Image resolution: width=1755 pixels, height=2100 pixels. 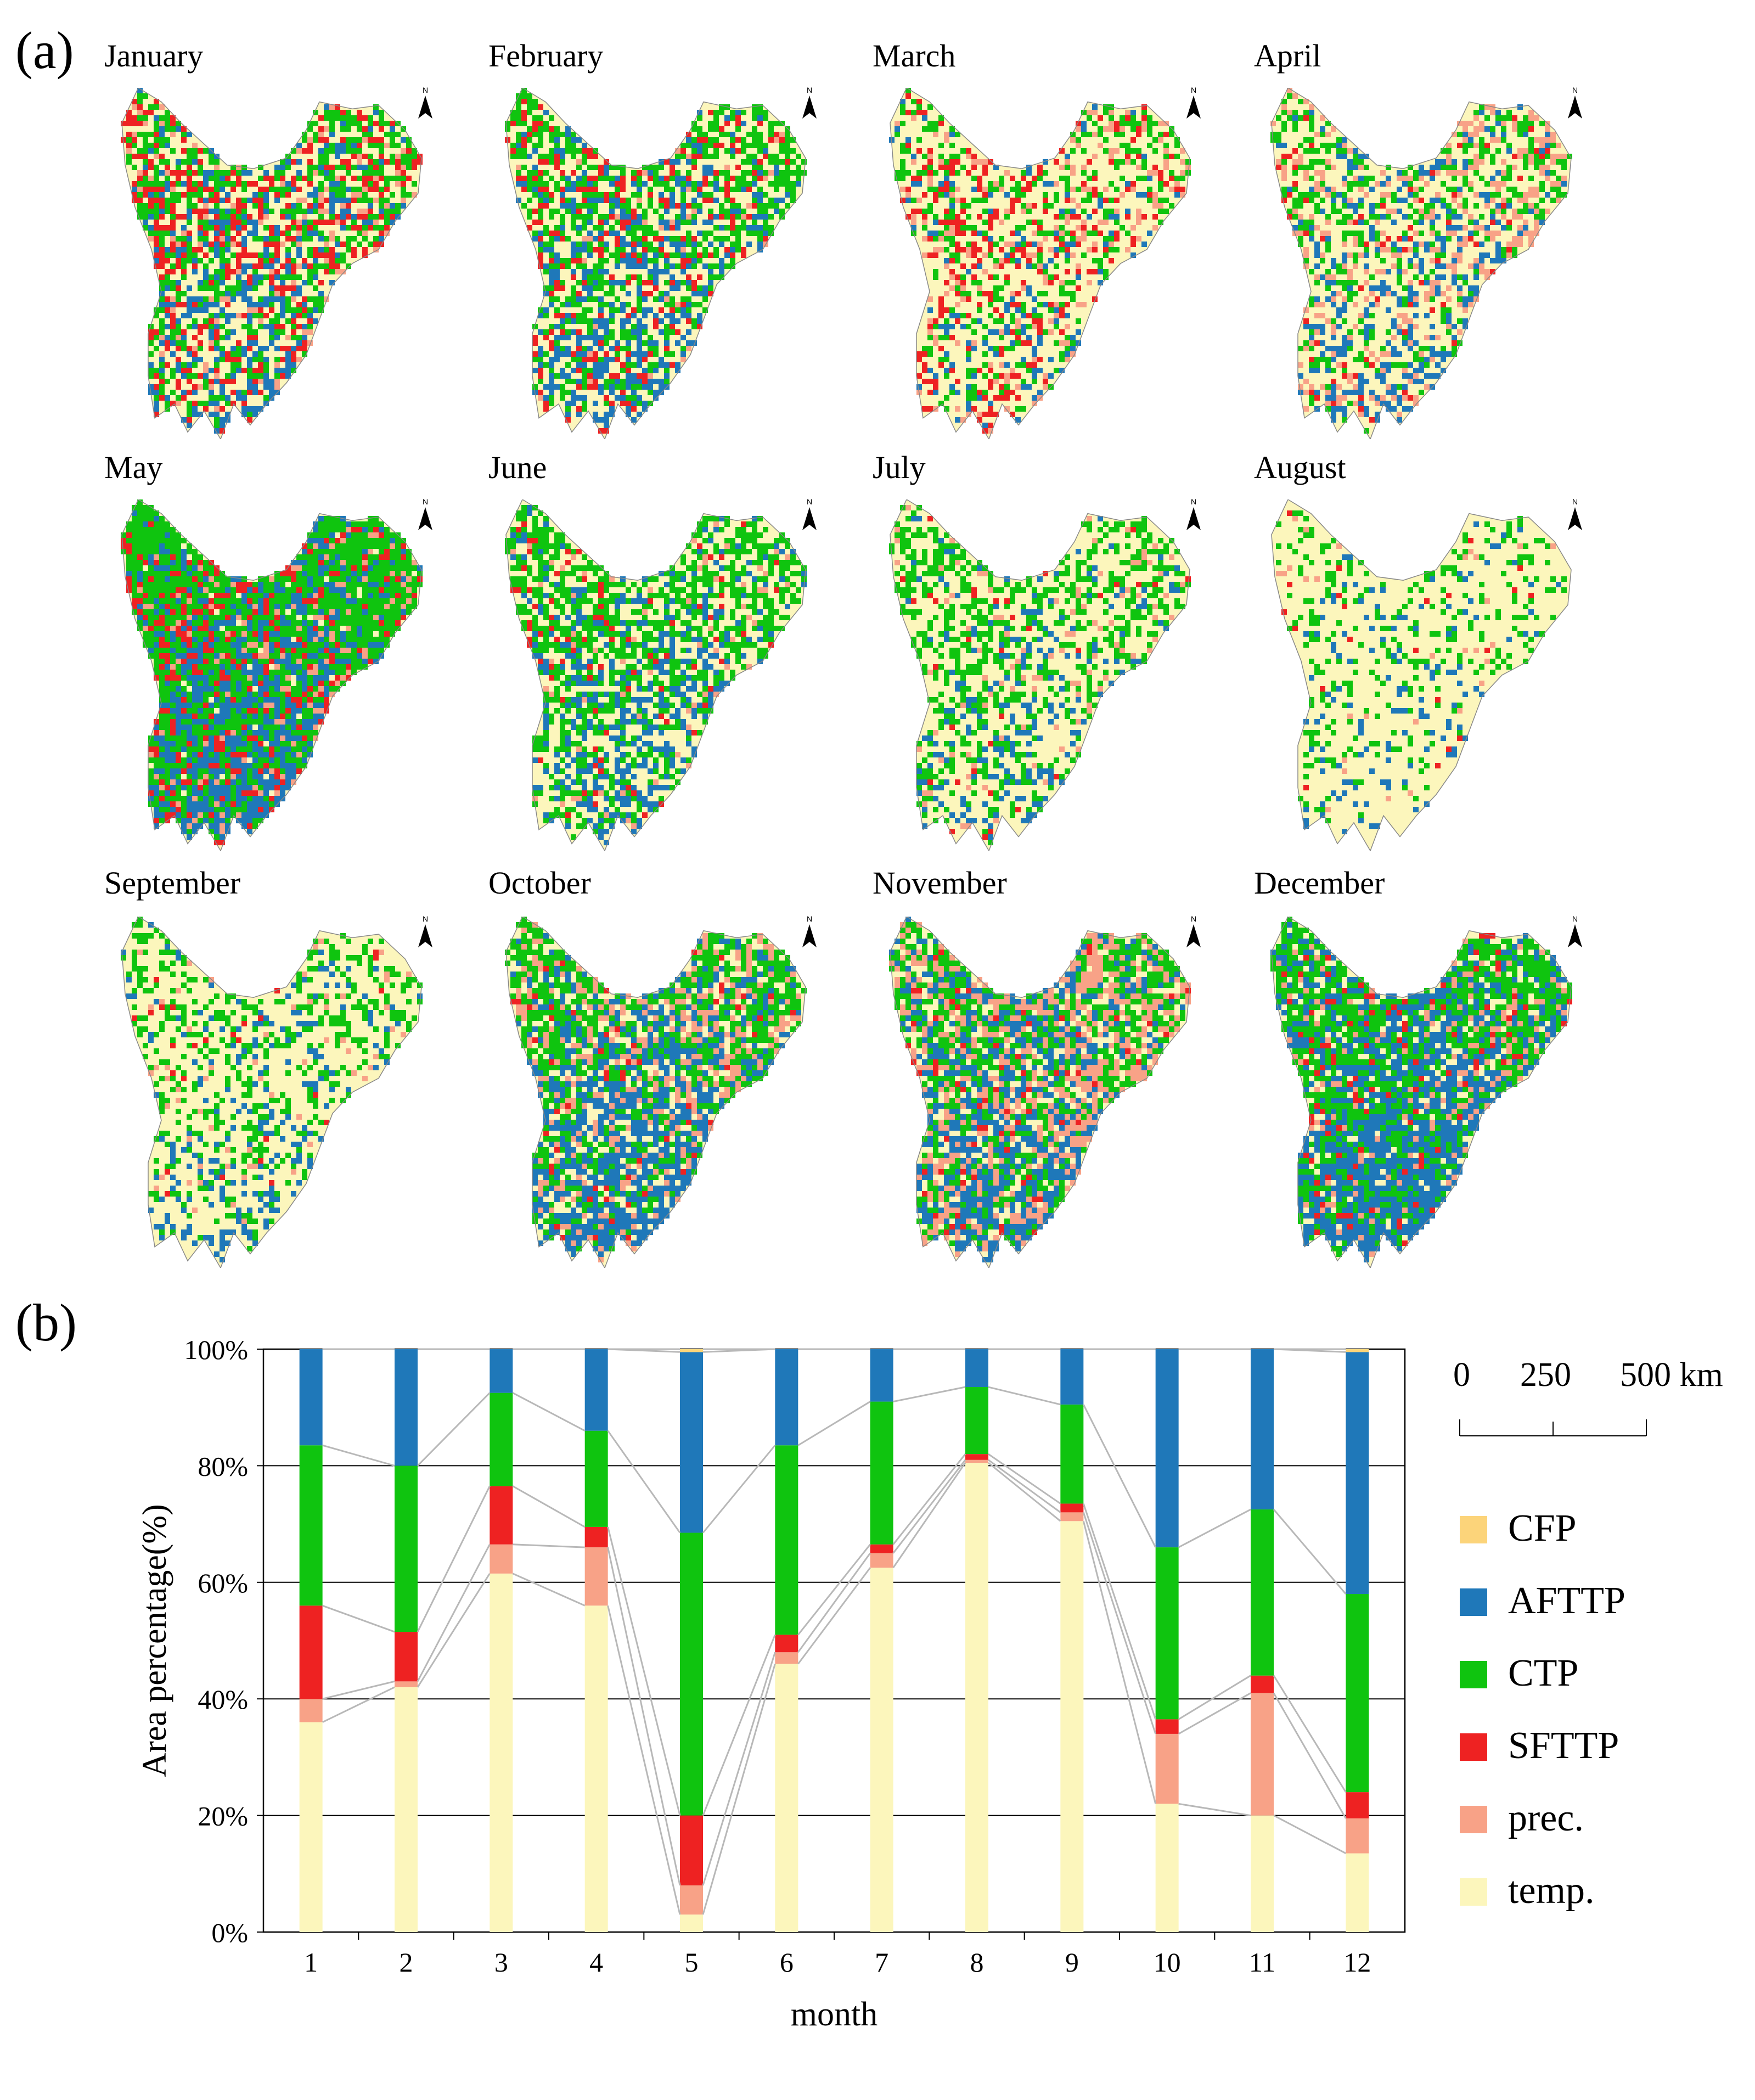 What do you see at coordinates (1462, 1375) in the screenshot?
I see `scale-label-0: 0` at bounding box center [1462, 1375].